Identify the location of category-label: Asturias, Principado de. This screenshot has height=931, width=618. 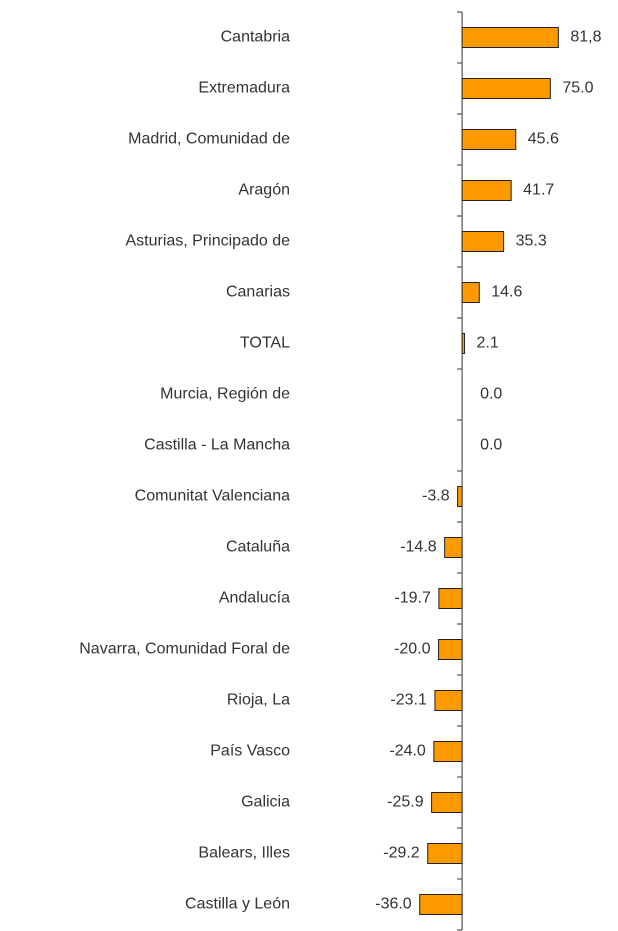
(207, 241).